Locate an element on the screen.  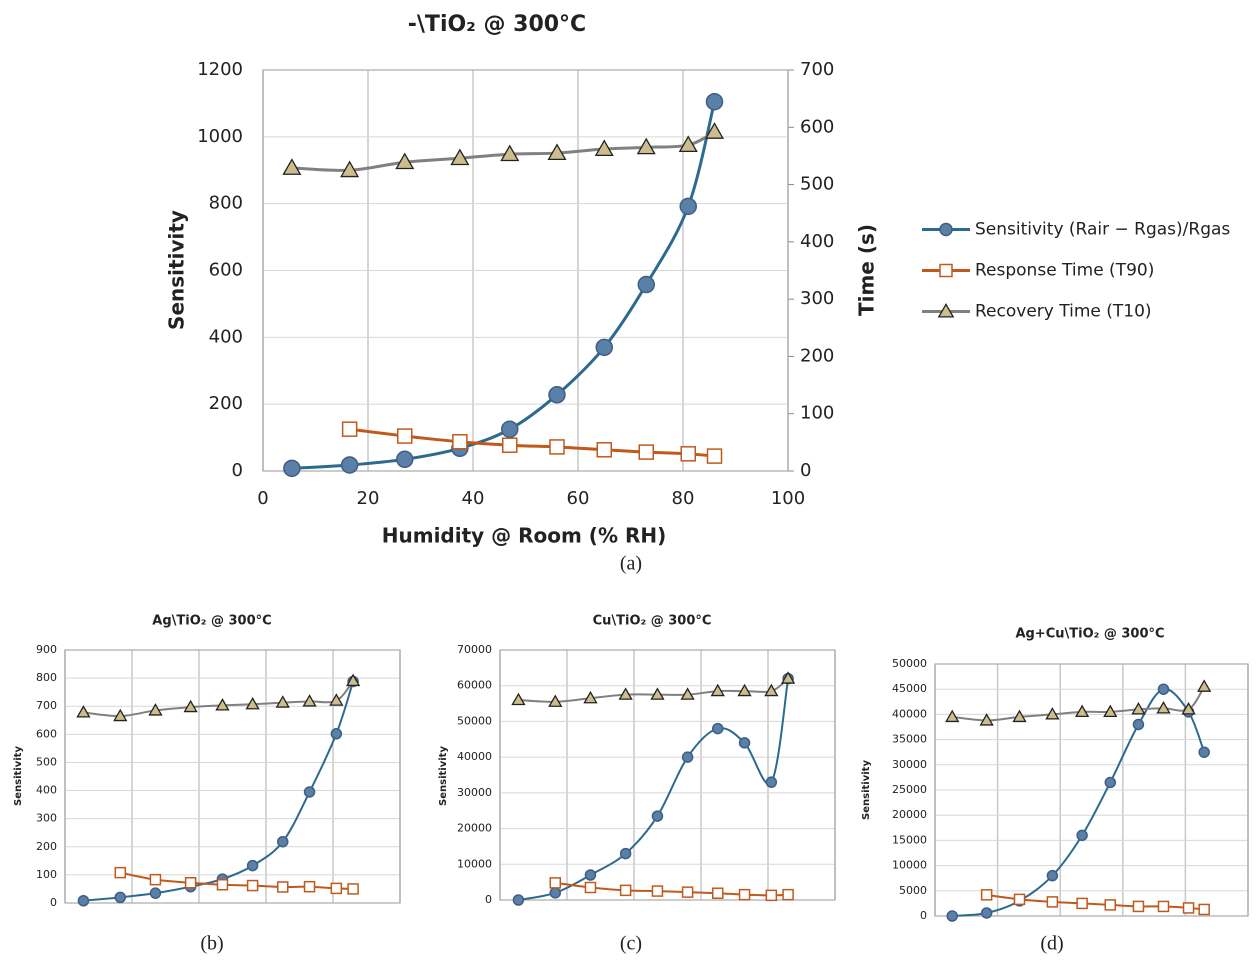
x-tick-label: 80 is located at coordinates (683, 498).